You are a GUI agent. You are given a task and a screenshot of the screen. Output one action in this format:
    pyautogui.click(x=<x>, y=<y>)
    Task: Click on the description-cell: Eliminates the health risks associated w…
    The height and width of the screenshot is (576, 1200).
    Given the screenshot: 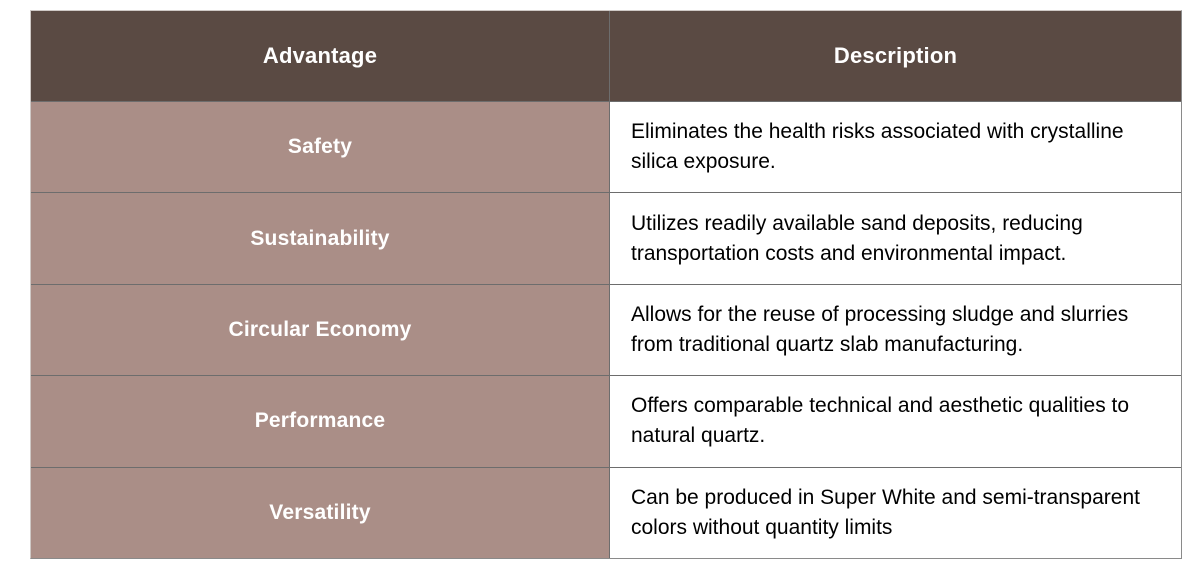 What is the action you would take?
    pyautogui.click(x=895, y=147)
    